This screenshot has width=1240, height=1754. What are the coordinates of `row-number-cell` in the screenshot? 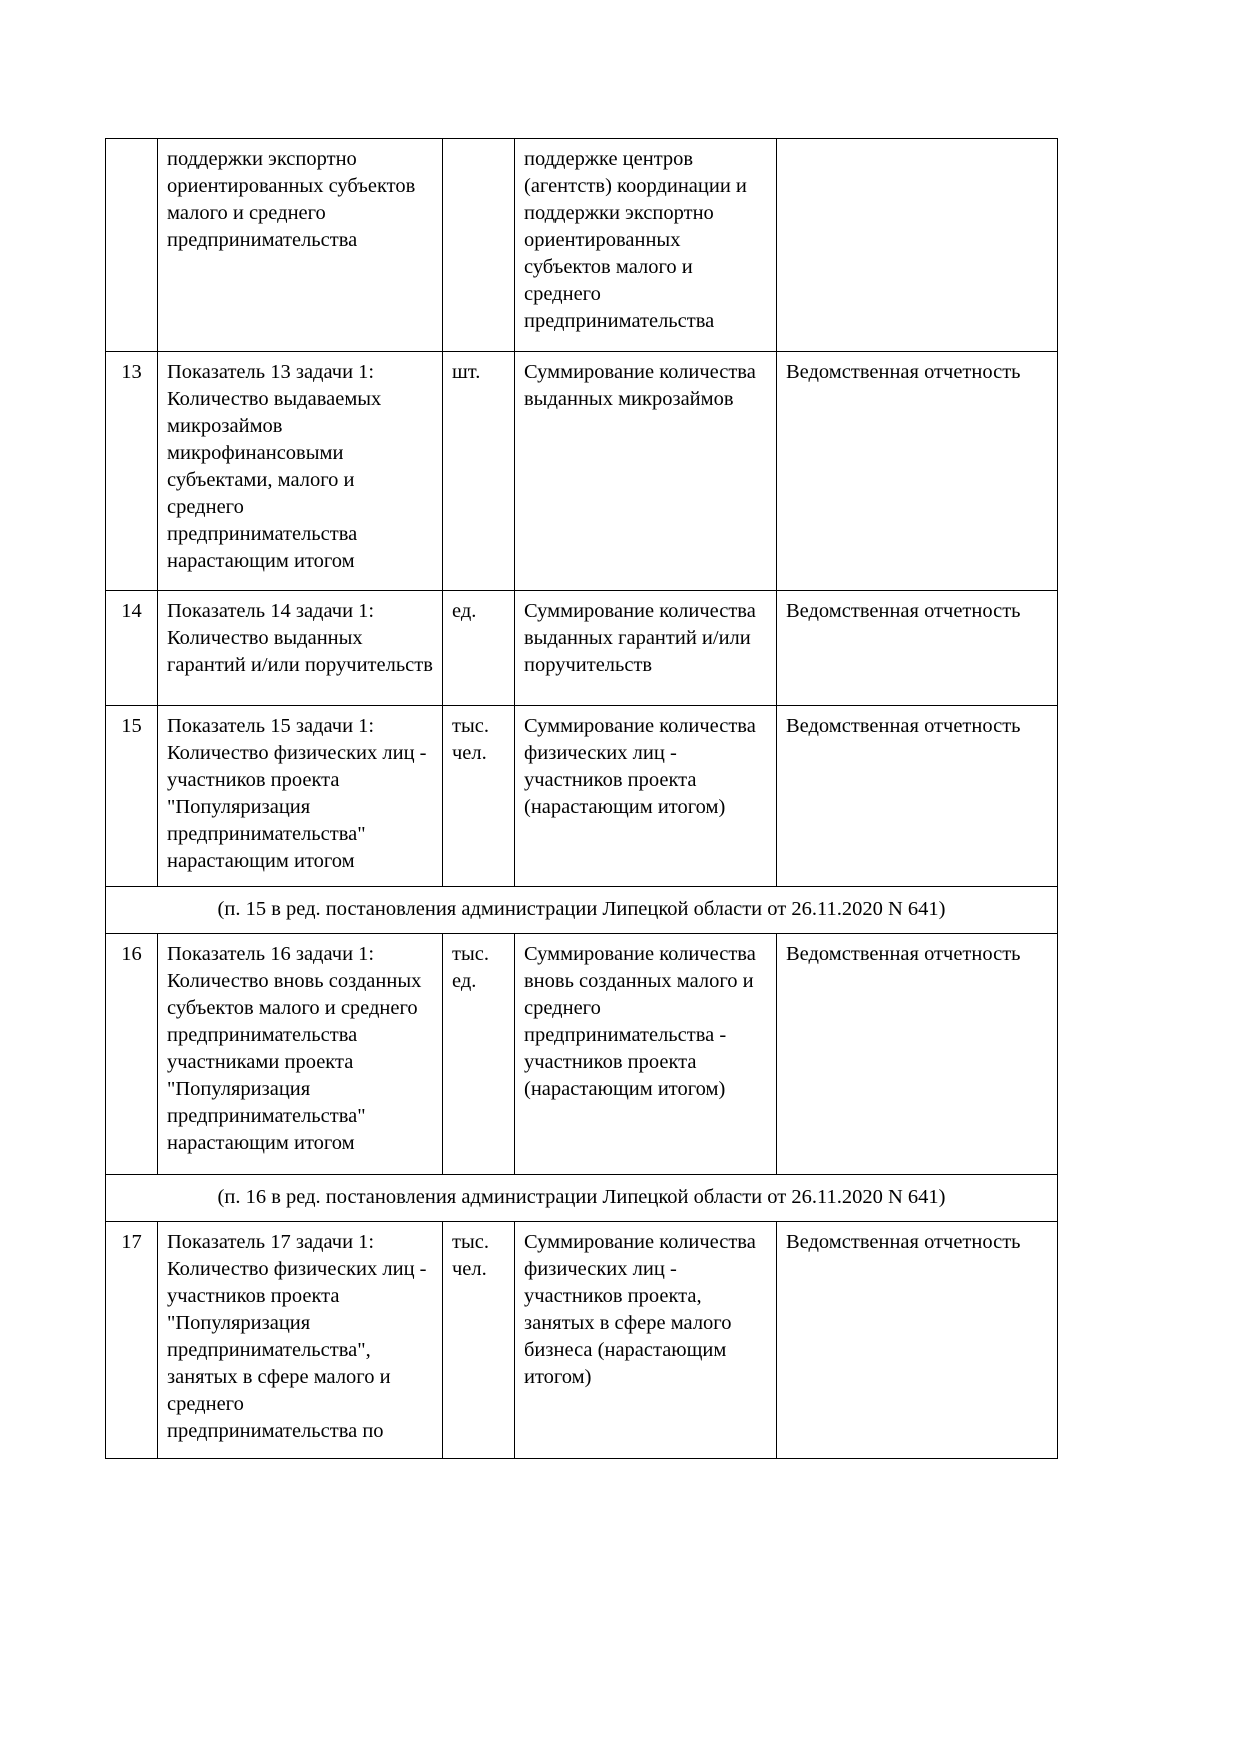 It's located at (131, 245).